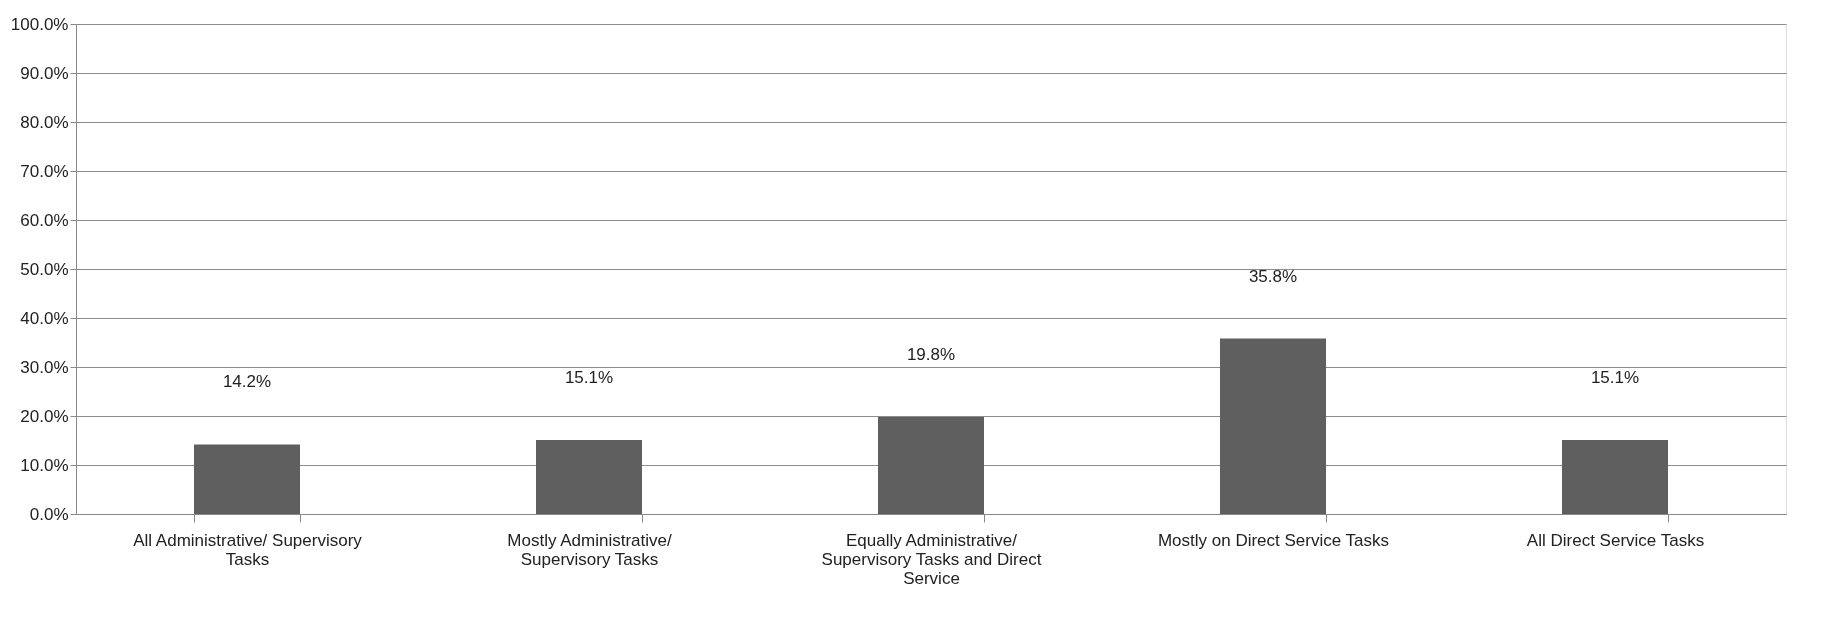  I want to click on y-tick-label: 60.0%, so click(44, 220).